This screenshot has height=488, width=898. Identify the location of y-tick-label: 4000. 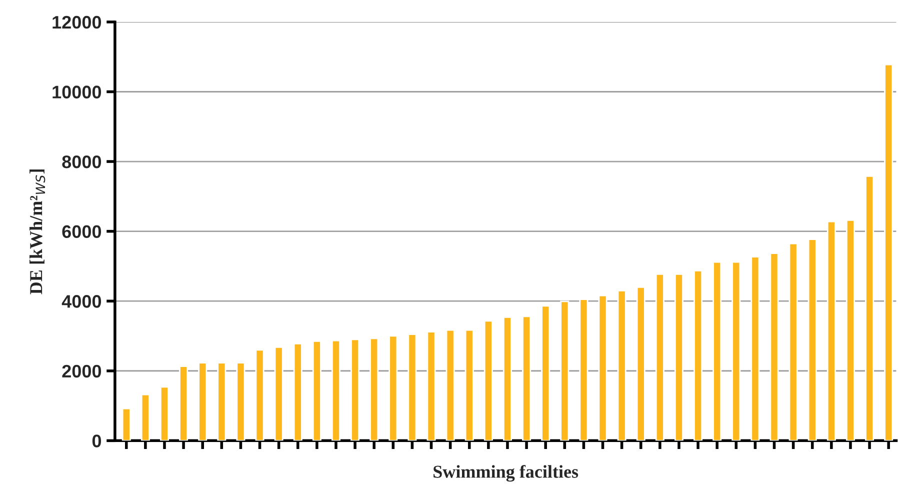
(82, 301).